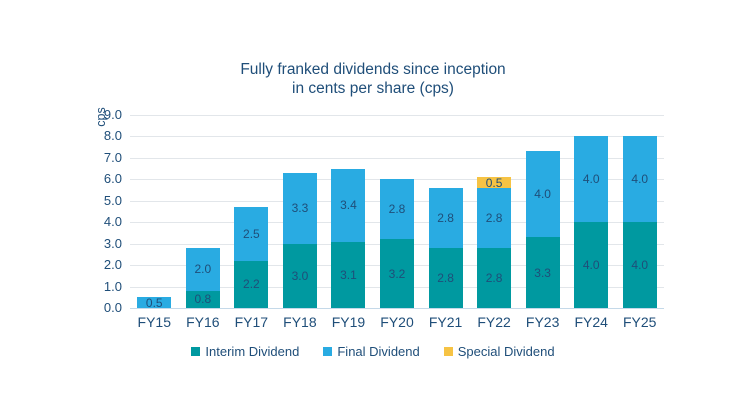 The height and width of the screenshot is (419, 746). I want to click on chart-title-line1: Fully franked dividends since inception, so click(373, 69).